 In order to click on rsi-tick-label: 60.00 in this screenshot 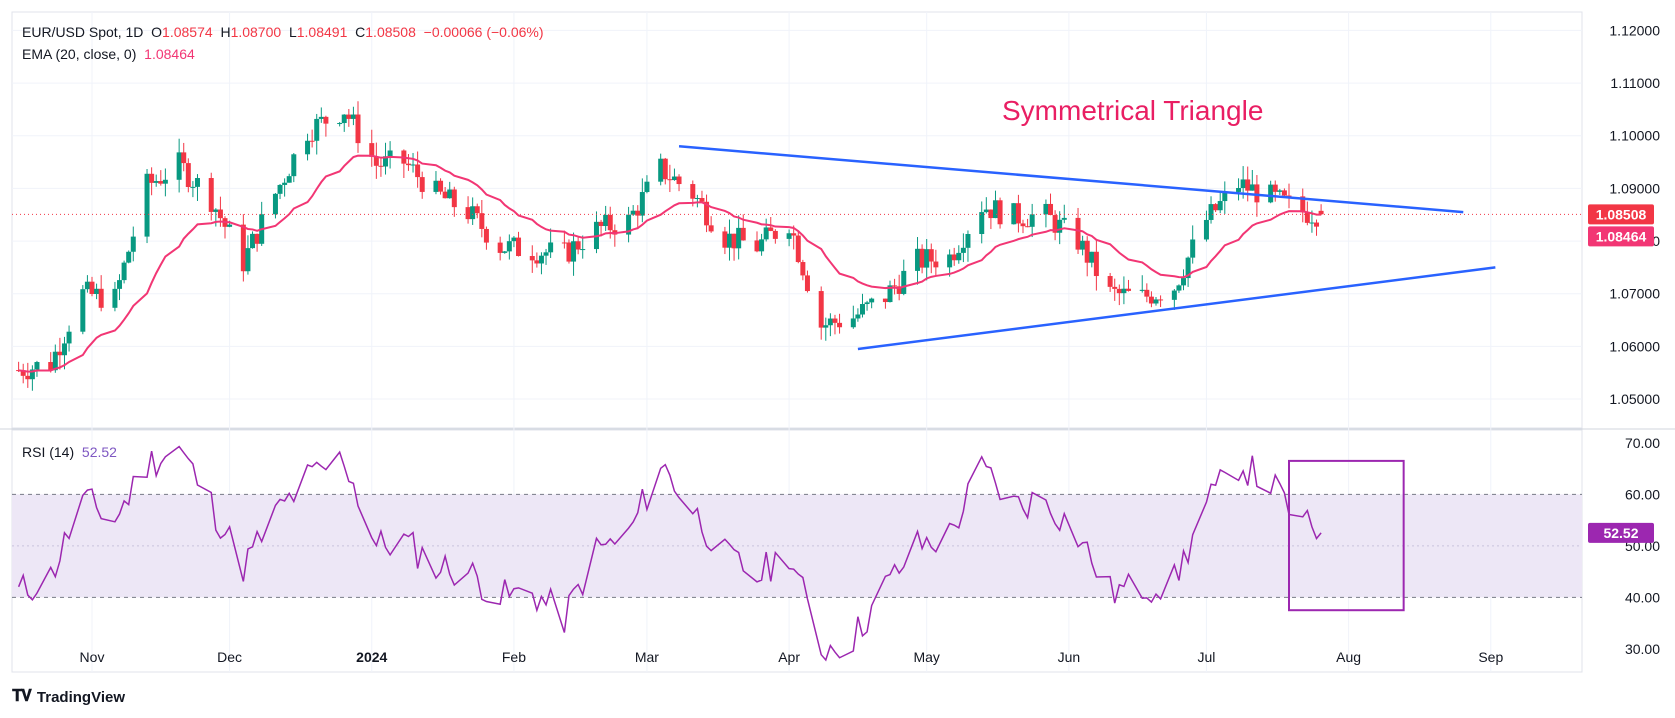, I will do `click(1642, 494)`.